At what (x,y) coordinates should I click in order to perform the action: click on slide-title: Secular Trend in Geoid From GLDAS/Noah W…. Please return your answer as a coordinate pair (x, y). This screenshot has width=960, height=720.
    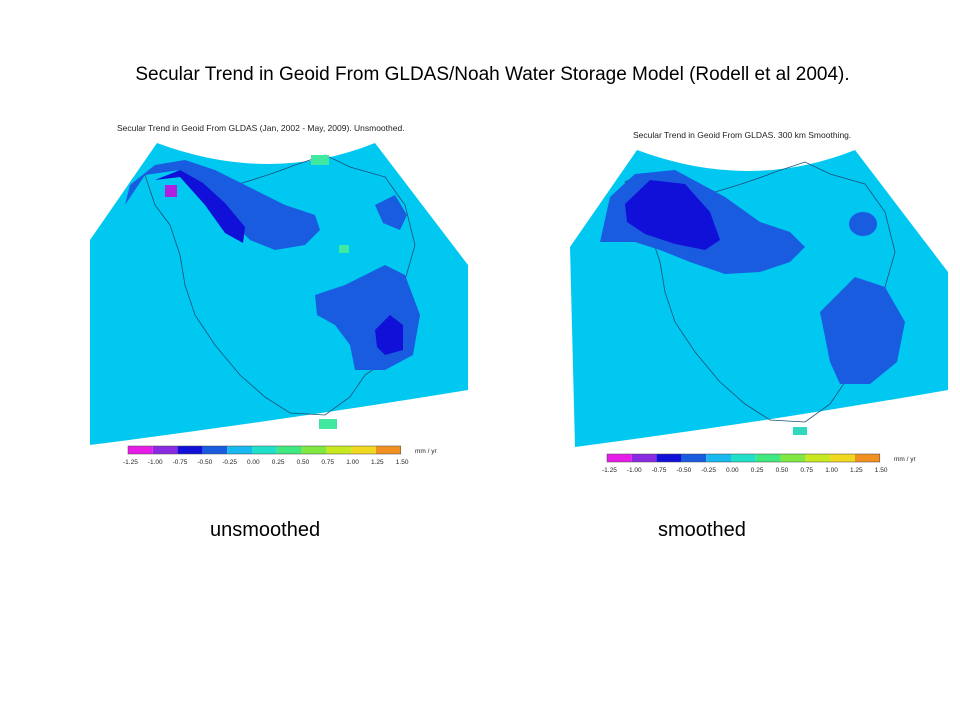
    Looking at the image, I should click on (492, 74).